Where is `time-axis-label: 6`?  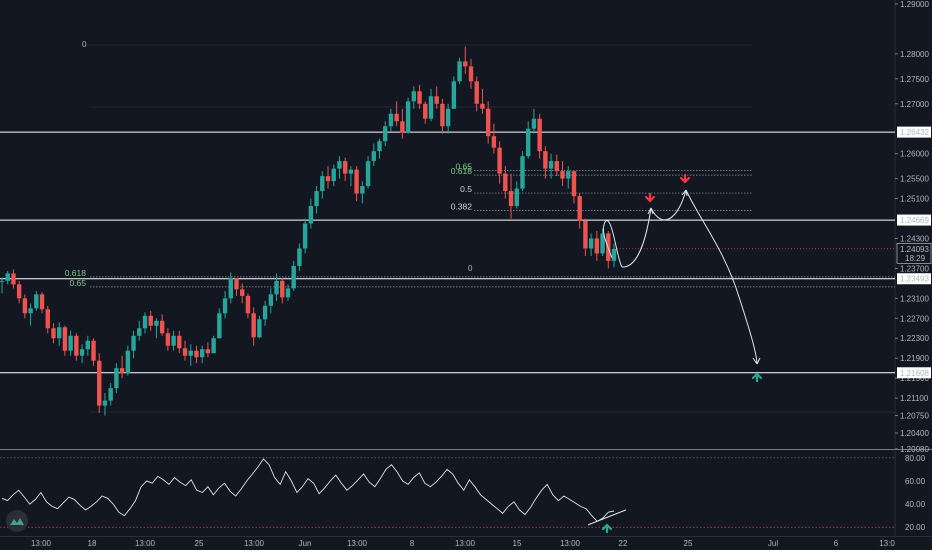 time-axis-label: 6 is located at coordinates (836, 543).